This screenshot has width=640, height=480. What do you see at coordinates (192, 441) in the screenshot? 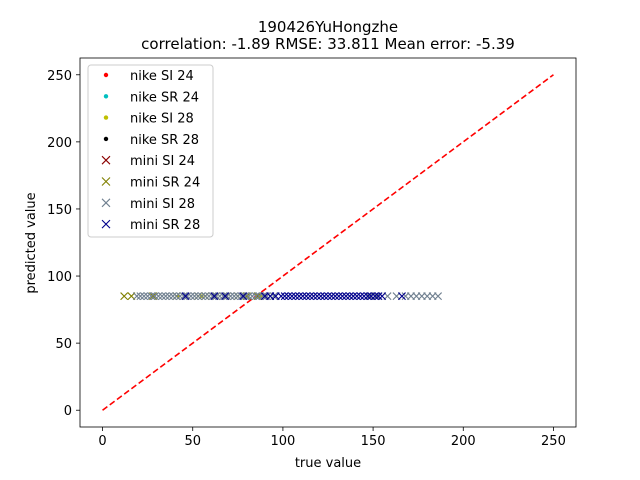
I see `x-tick-label: 50` at bounding box center [192, 441].